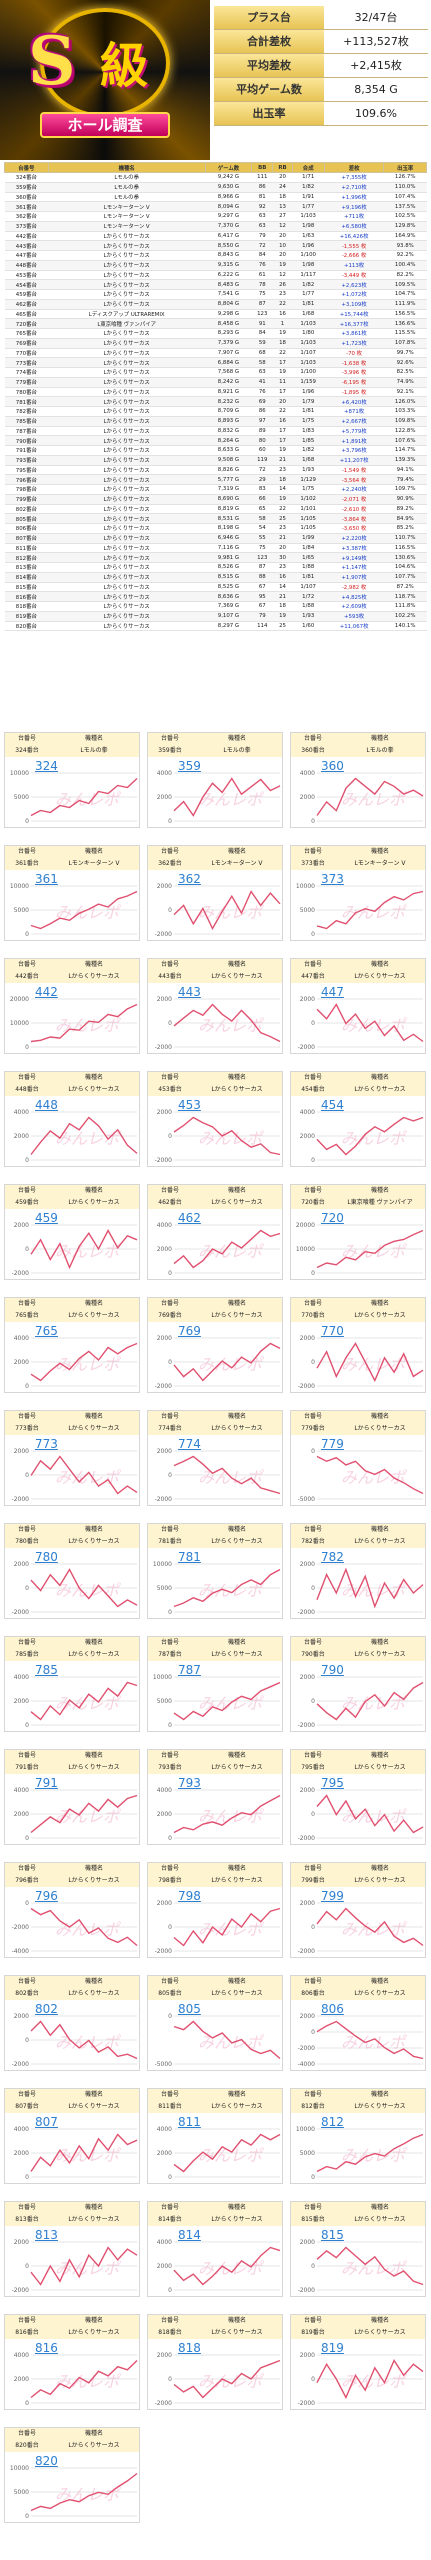  What do you see at coordinates (189, 1783) in the screenshot?
I see `card-number-link: 793` at bounding box center [189, 1783].